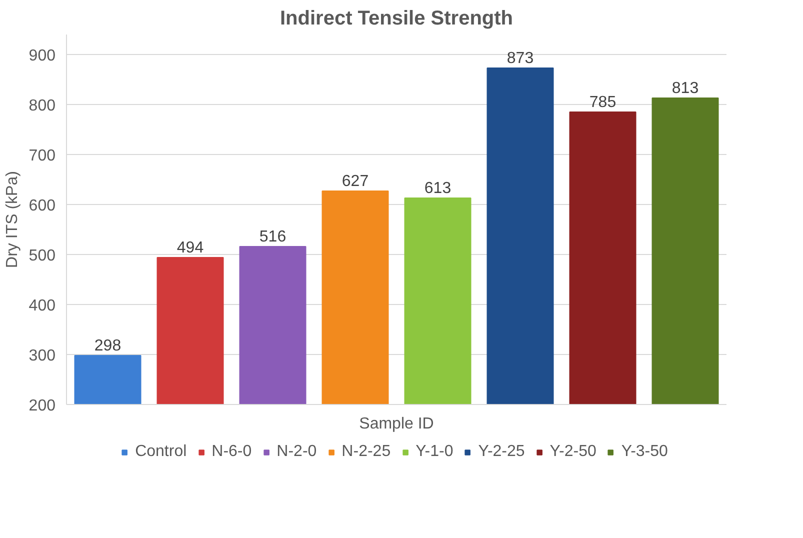 The image size is (803, 538). What do you see at coordinates (685, 88) in the screenshot?
I see `data-label: 813` at bounding box center [685, 88].